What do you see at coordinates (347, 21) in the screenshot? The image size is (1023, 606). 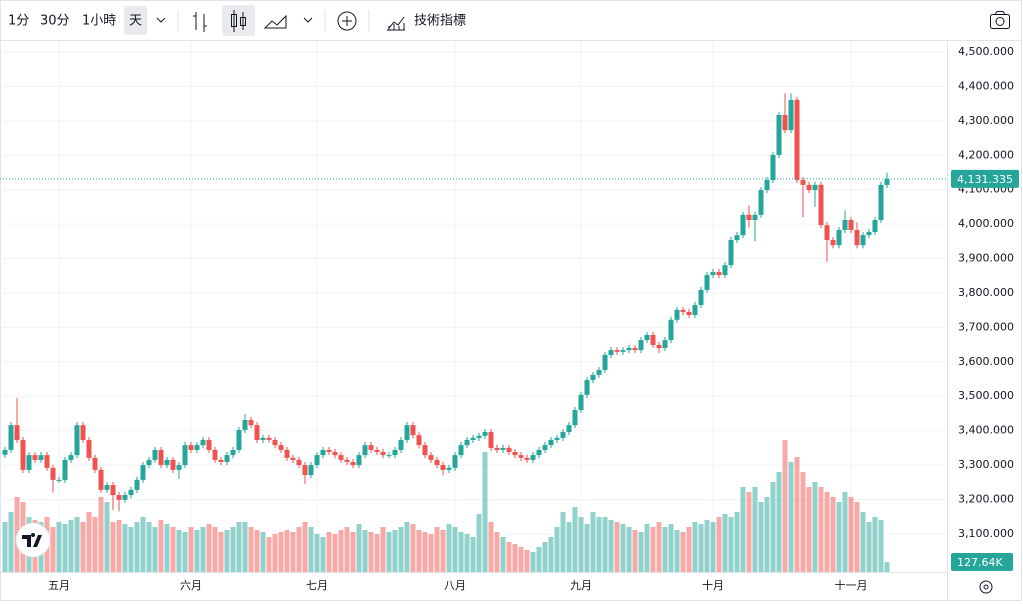 I see `compare-button` at bounding box center [347, 21].